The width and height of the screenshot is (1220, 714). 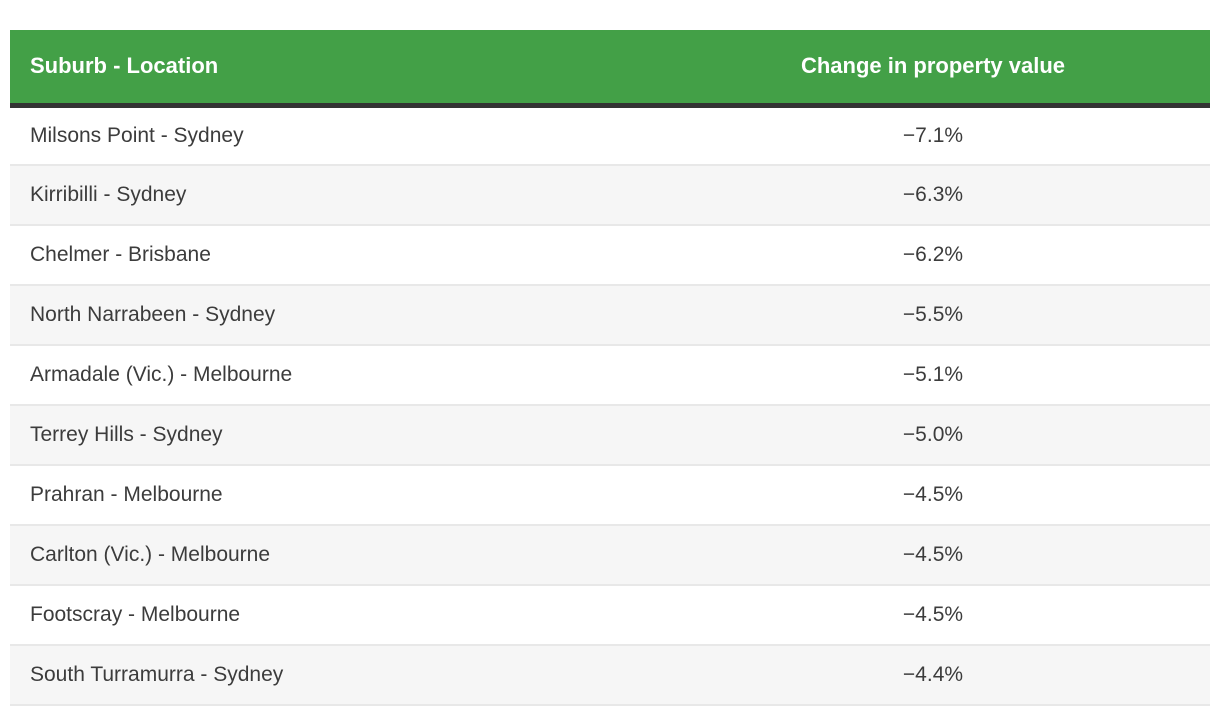 I want to click on change-cell: −5.1%, so click(x=933, y=375).